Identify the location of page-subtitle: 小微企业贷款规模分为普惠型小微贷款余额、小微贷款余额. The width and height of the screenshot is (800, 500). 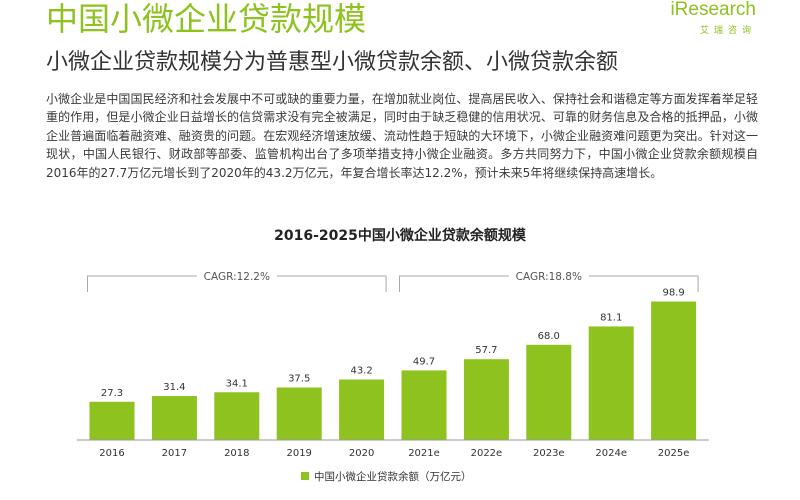
(332, 62).